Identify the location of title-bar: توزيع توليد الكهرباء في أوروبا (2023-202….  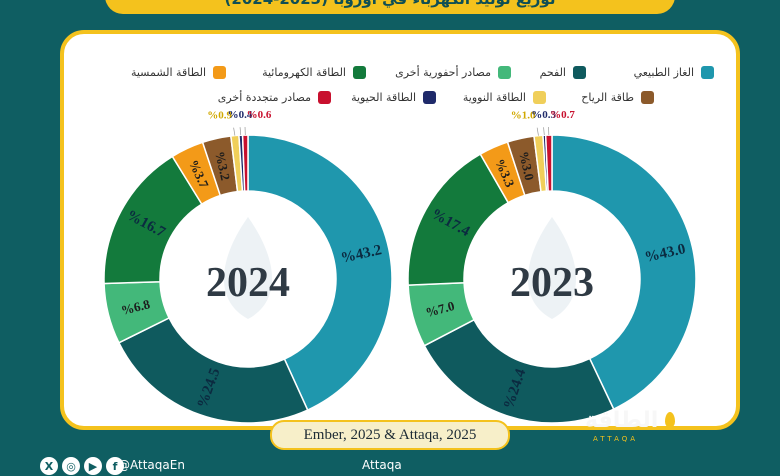
(390, 7).